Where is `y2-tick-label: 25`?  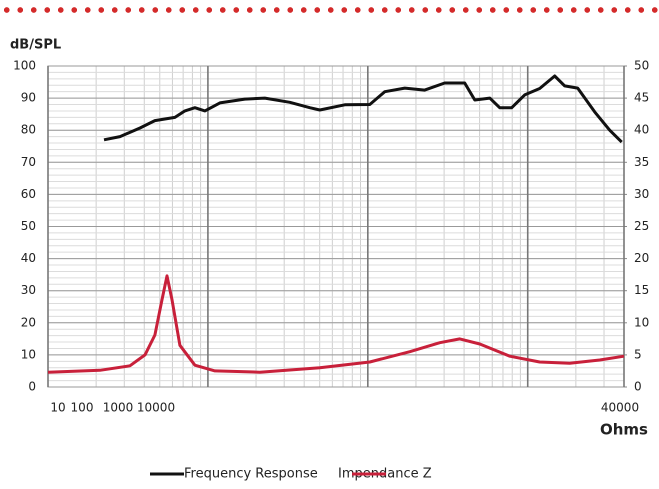 y2-tick-label: 25 is located at coordinates (641, 226).